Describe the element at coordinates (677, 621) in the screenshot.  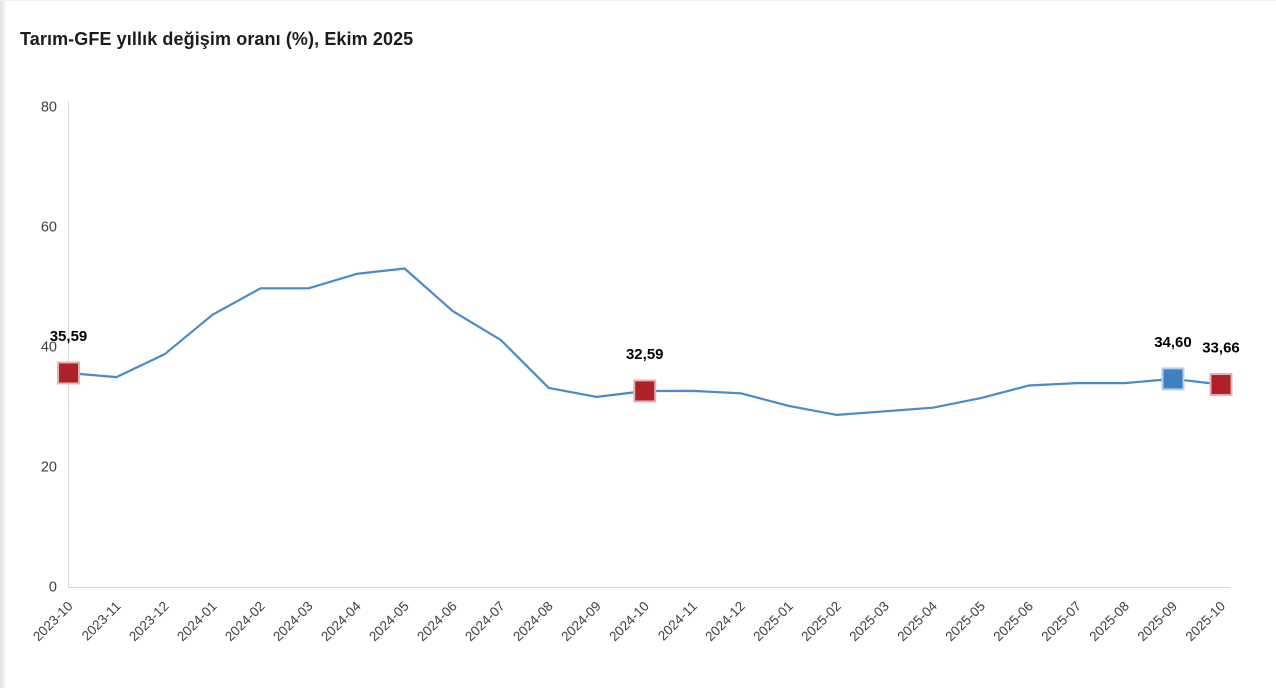
I see `x-tick-label: 2024-11` at that location.